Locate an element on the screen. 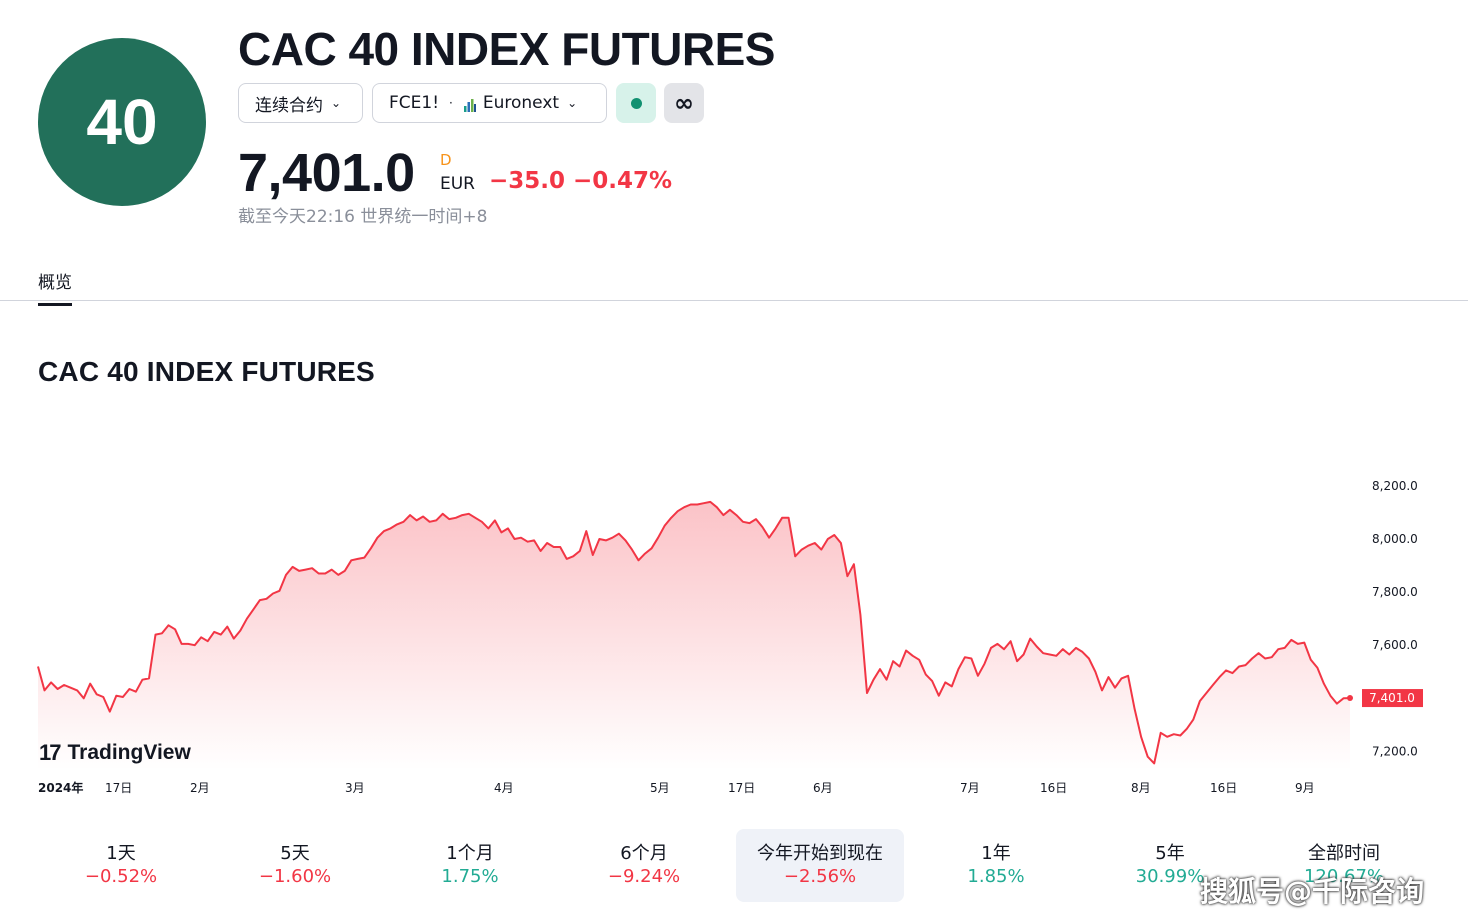 This screenshot has width=1468, height=920. period-change: −1.60% is located at coordinates (295, 876).